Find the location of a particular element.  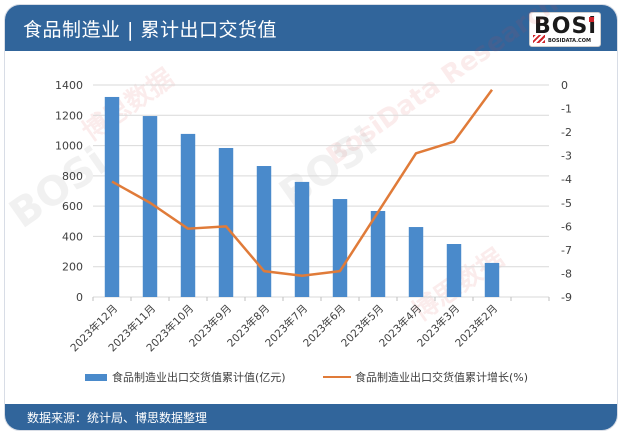

left-axis-tick: 1200 is located at coordinates (69, 115).